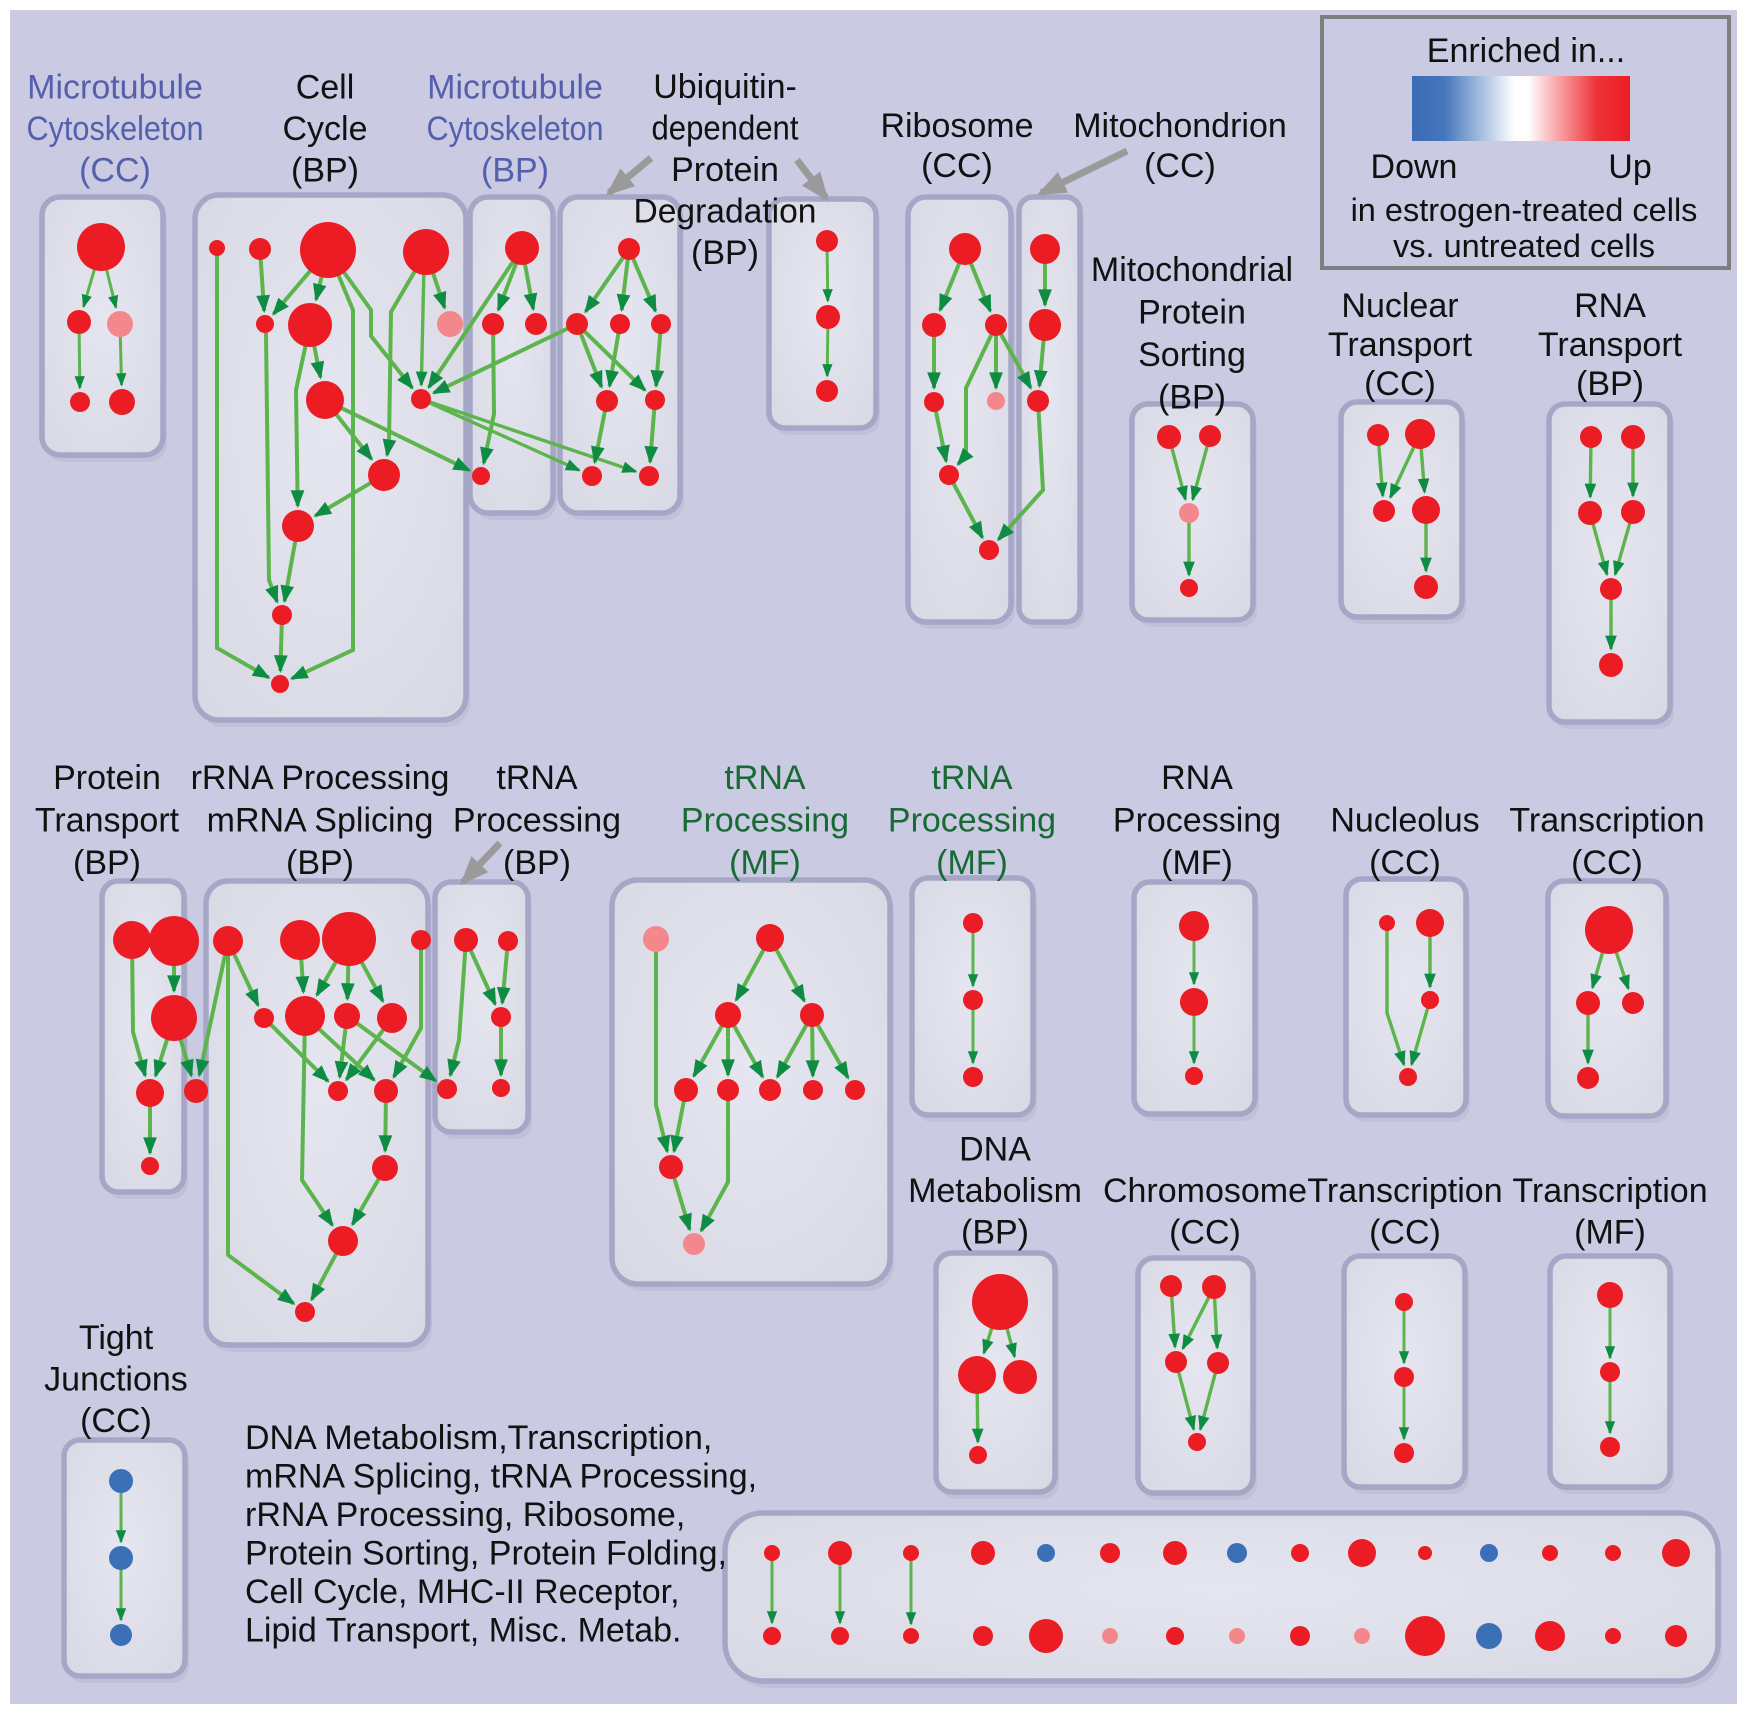 The height and width of the screenshot is (1715, 1750). I want to click on svg-text: Cell, so click(325, 88).